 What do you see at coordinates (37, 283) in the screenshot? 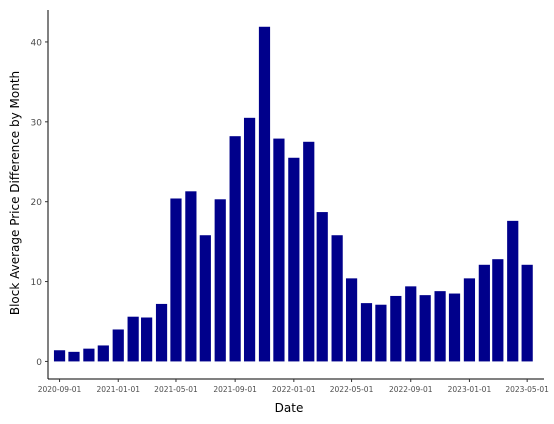
I see `y-tick-label: 10` at bounding box center [37, 283].